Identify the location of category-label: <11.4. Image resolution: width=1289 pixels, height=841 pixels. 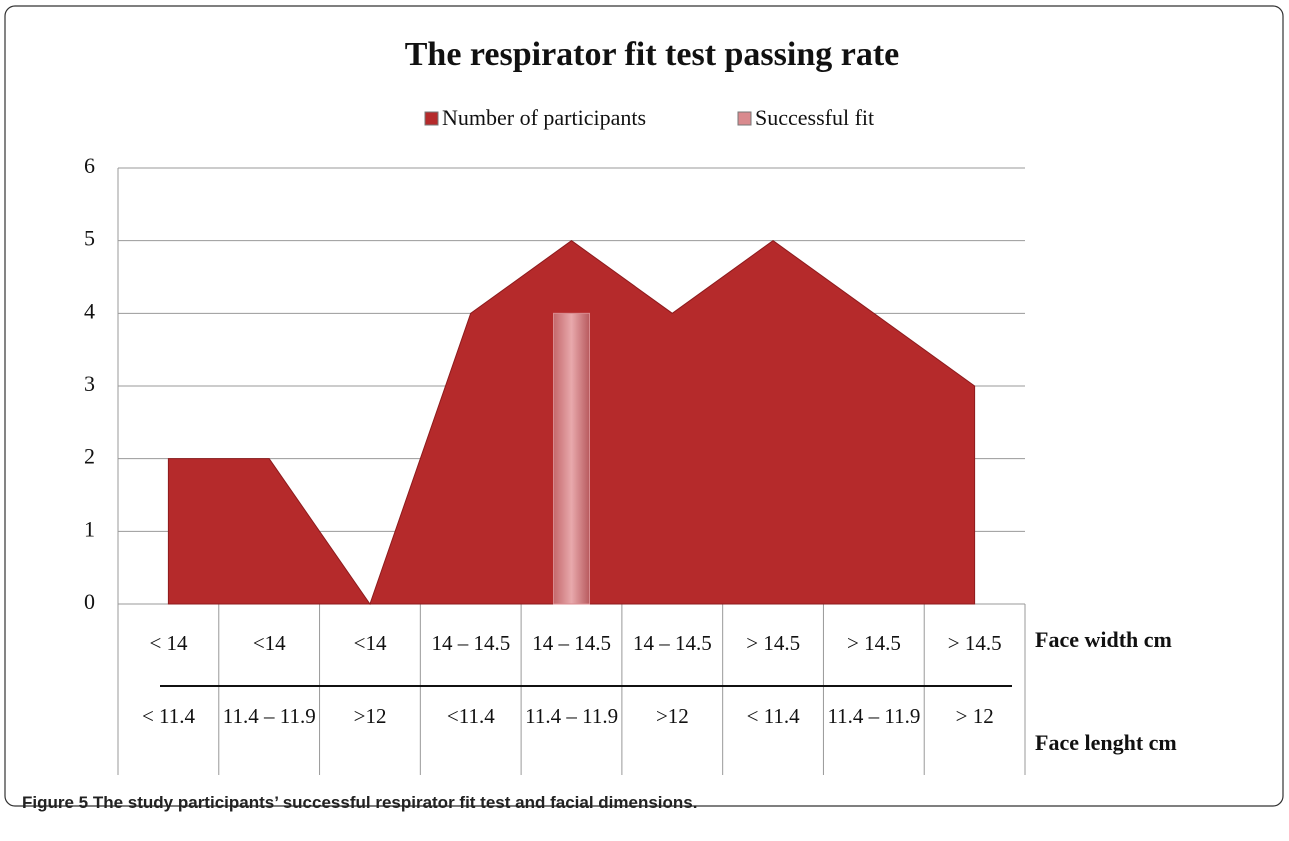
(470, 716).